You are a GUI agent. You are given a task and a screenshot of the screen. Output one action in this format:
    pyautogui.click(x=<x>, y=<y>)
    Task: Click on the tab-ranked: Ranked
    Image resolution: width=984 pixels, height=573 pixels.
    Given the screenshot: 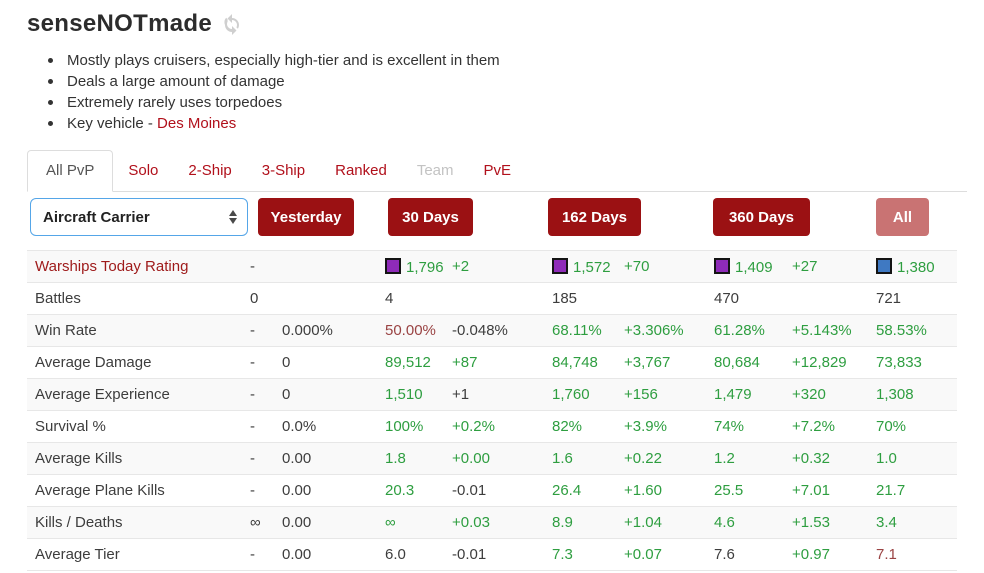 What is the action you would take?
    pyautogui.click(x=361, y=170)
    